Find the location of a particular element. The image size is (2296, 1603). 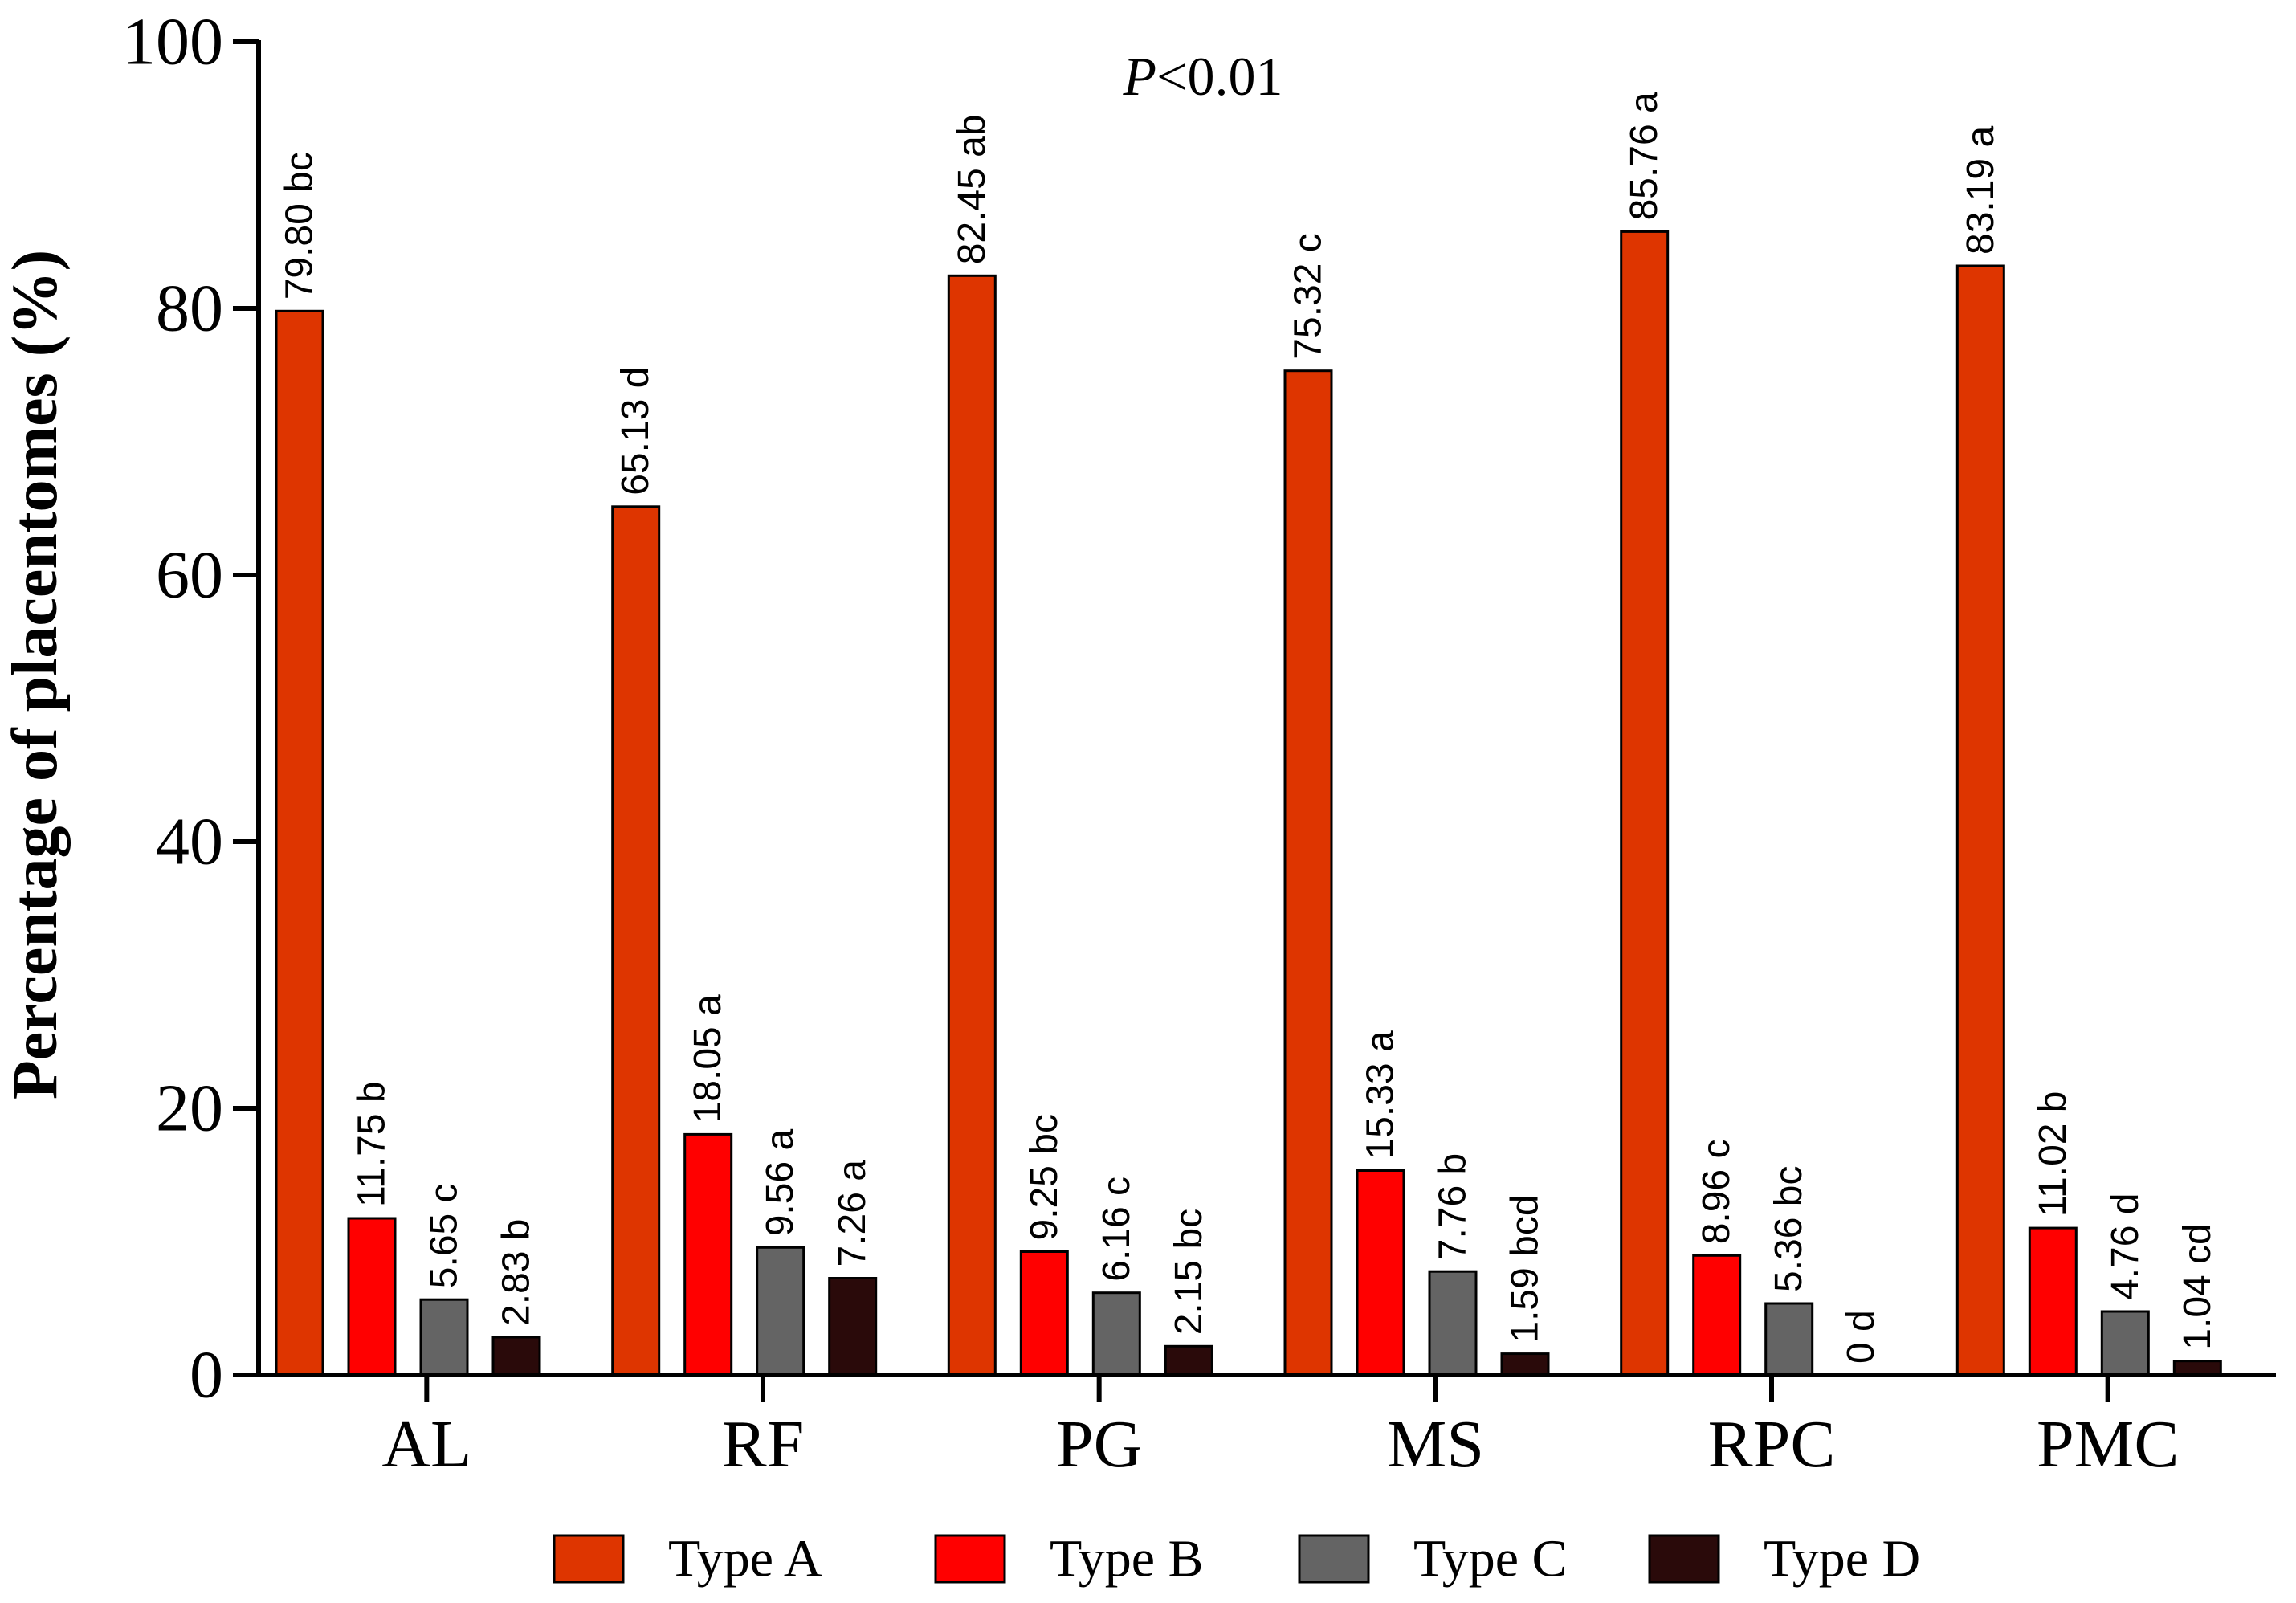

data-label-ms-type-c: 7.76 b is located at coordinates (1453, 1206).